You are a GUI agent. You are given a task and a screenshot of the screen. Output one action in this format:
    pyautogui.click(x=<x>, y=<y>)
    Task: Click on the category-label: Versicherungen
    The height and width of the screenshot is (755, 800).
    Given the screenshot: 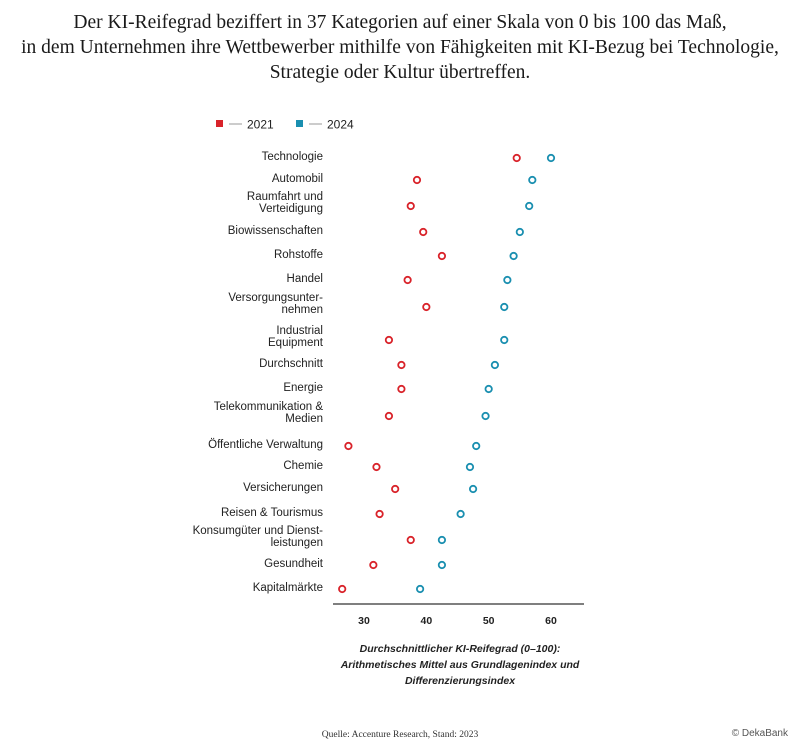 What is the action you would take?
    pyautogui.click(x=283, y=488)
    